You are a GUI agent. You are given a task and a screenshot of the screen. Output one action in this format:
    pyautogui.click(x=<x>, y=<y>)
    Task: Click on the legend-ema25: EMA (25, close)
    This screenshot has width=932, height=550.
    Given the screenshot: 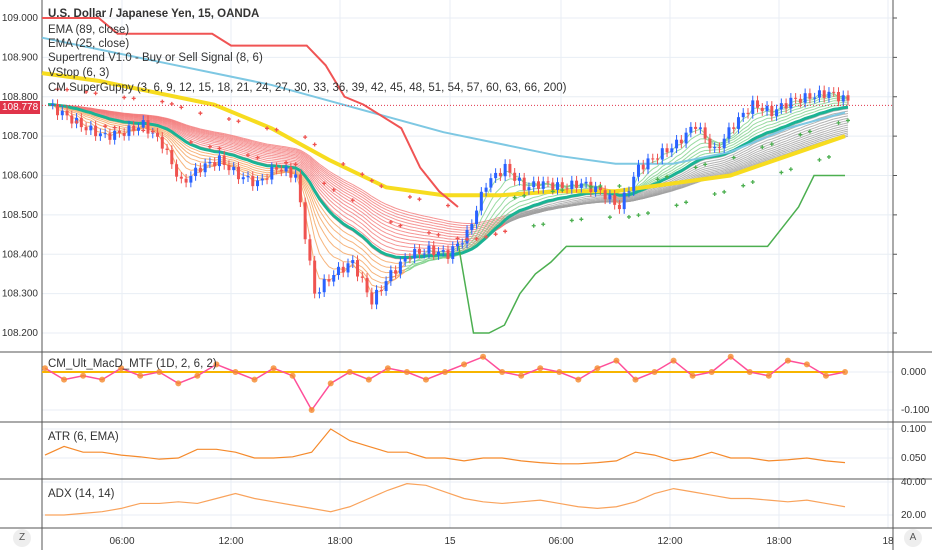 What is the action you would take?
    pyautogui.click(x=89, y=44)
    